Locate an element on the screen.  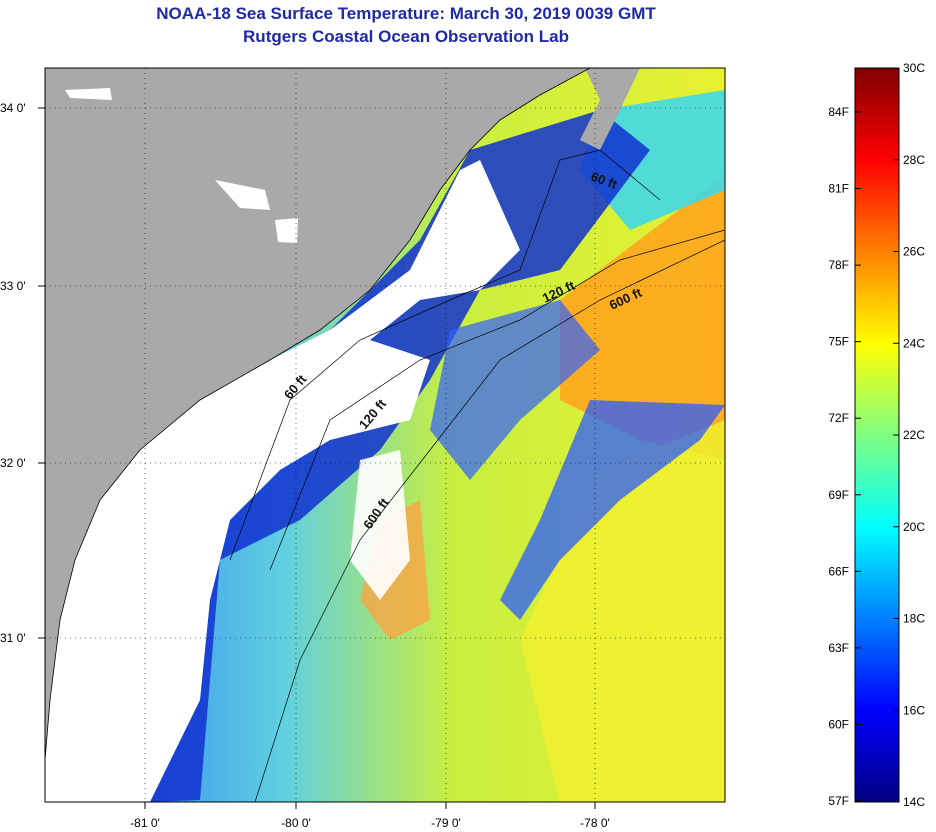
chart-subtitle: Rutgers Coastal Ocean Observation Lab is located at coordinates (406, 36).